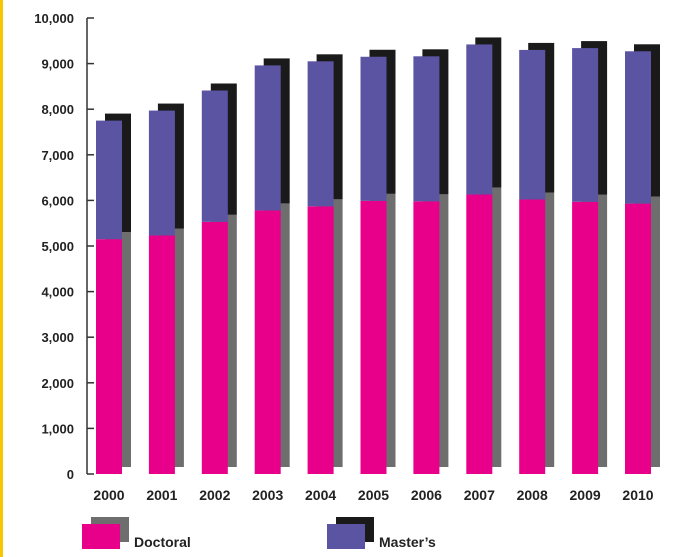 The height and width of the screenshot is (557, 689). I want to click on y-tick-label-9000: 9,000, so click(57, 64).